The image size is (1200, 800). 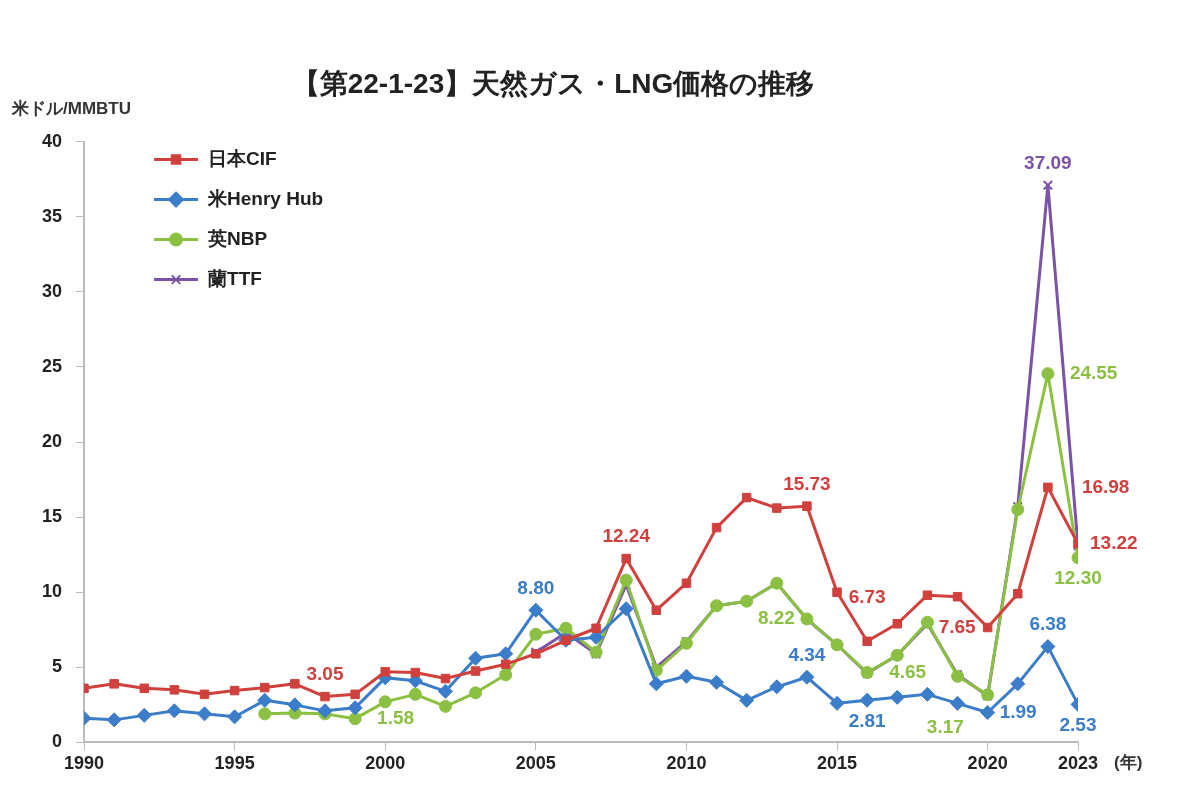 I want to click on y-tick-label: 15, so click(x=52, y=516).